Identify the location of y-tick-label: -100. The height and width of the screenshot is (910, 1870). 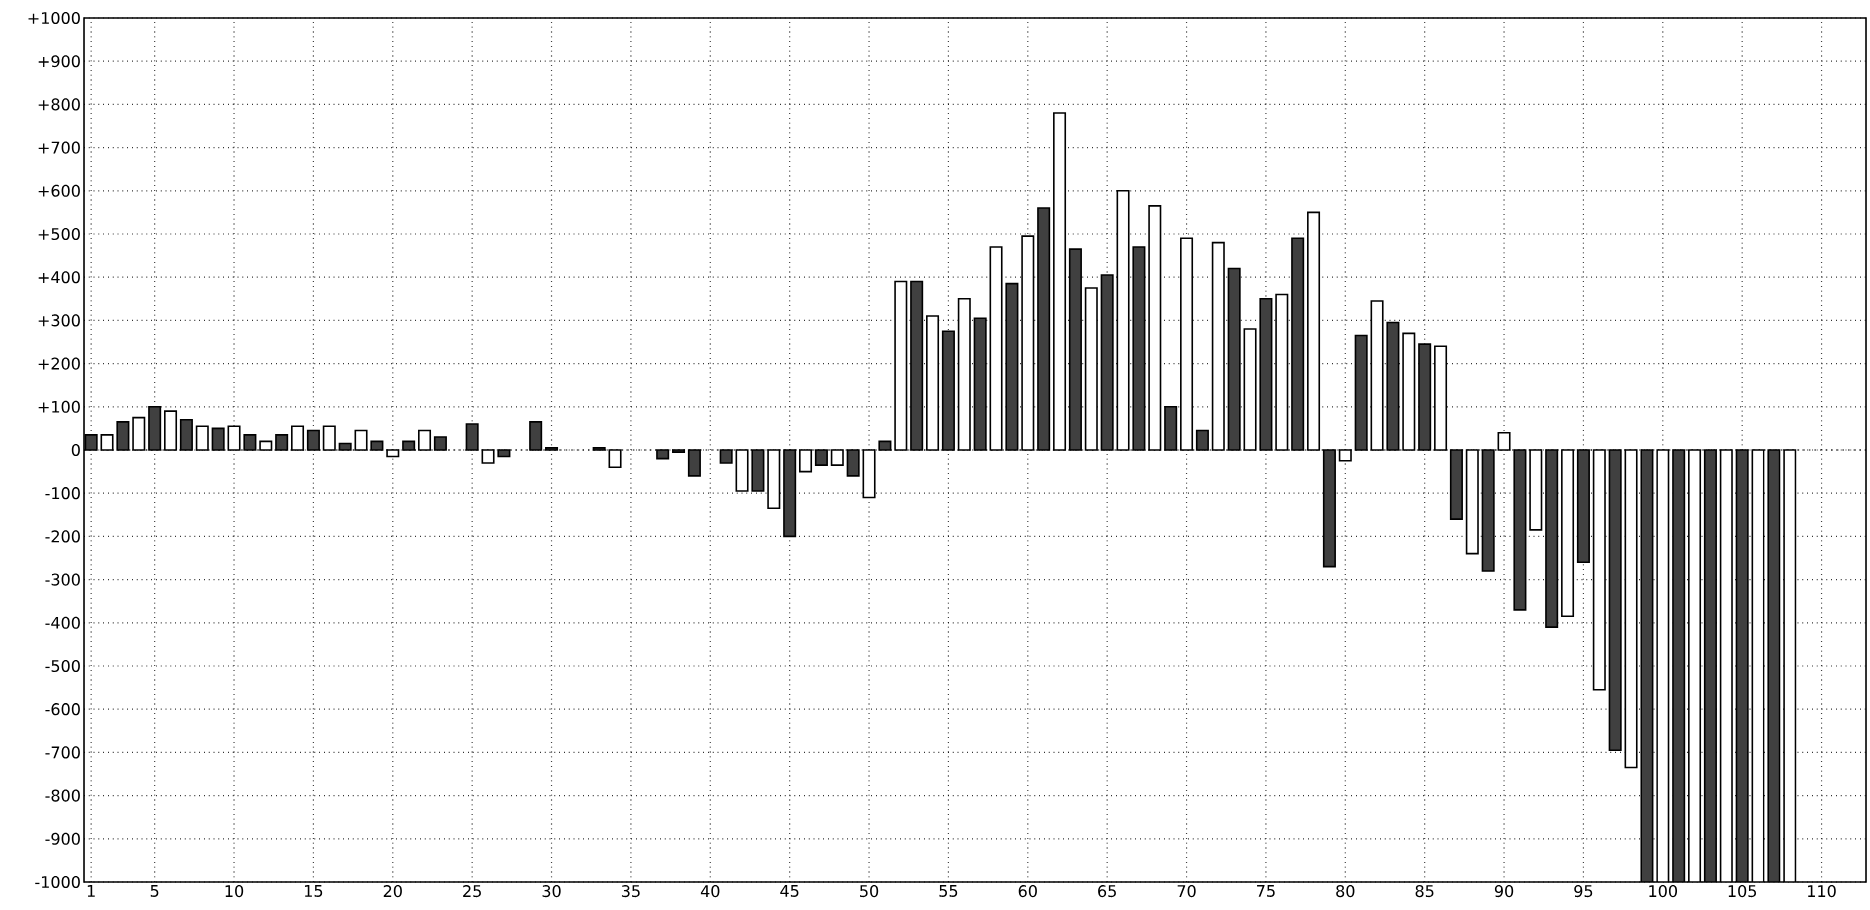
(62, 493).